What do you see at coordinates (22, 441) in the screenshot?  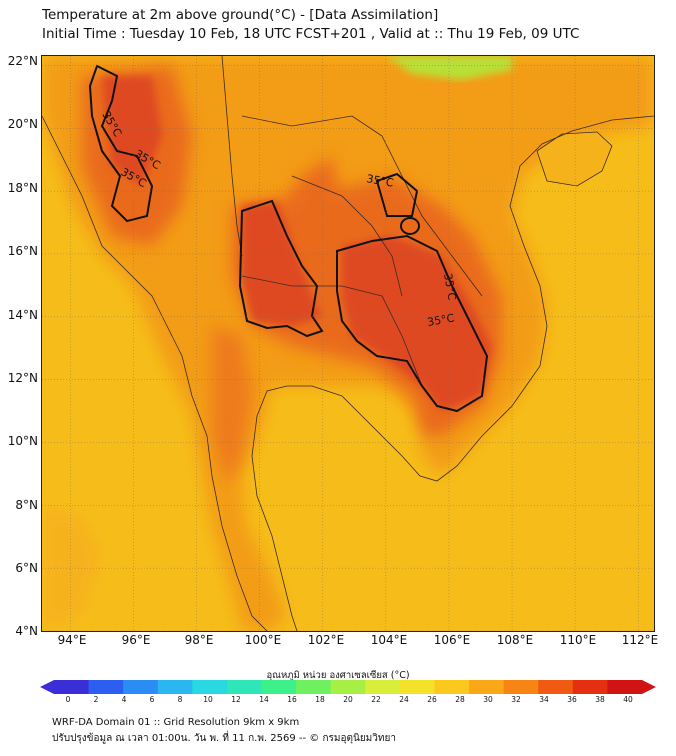 I see `lat-tick-label: 10°N` at bounding box center [22, 441].